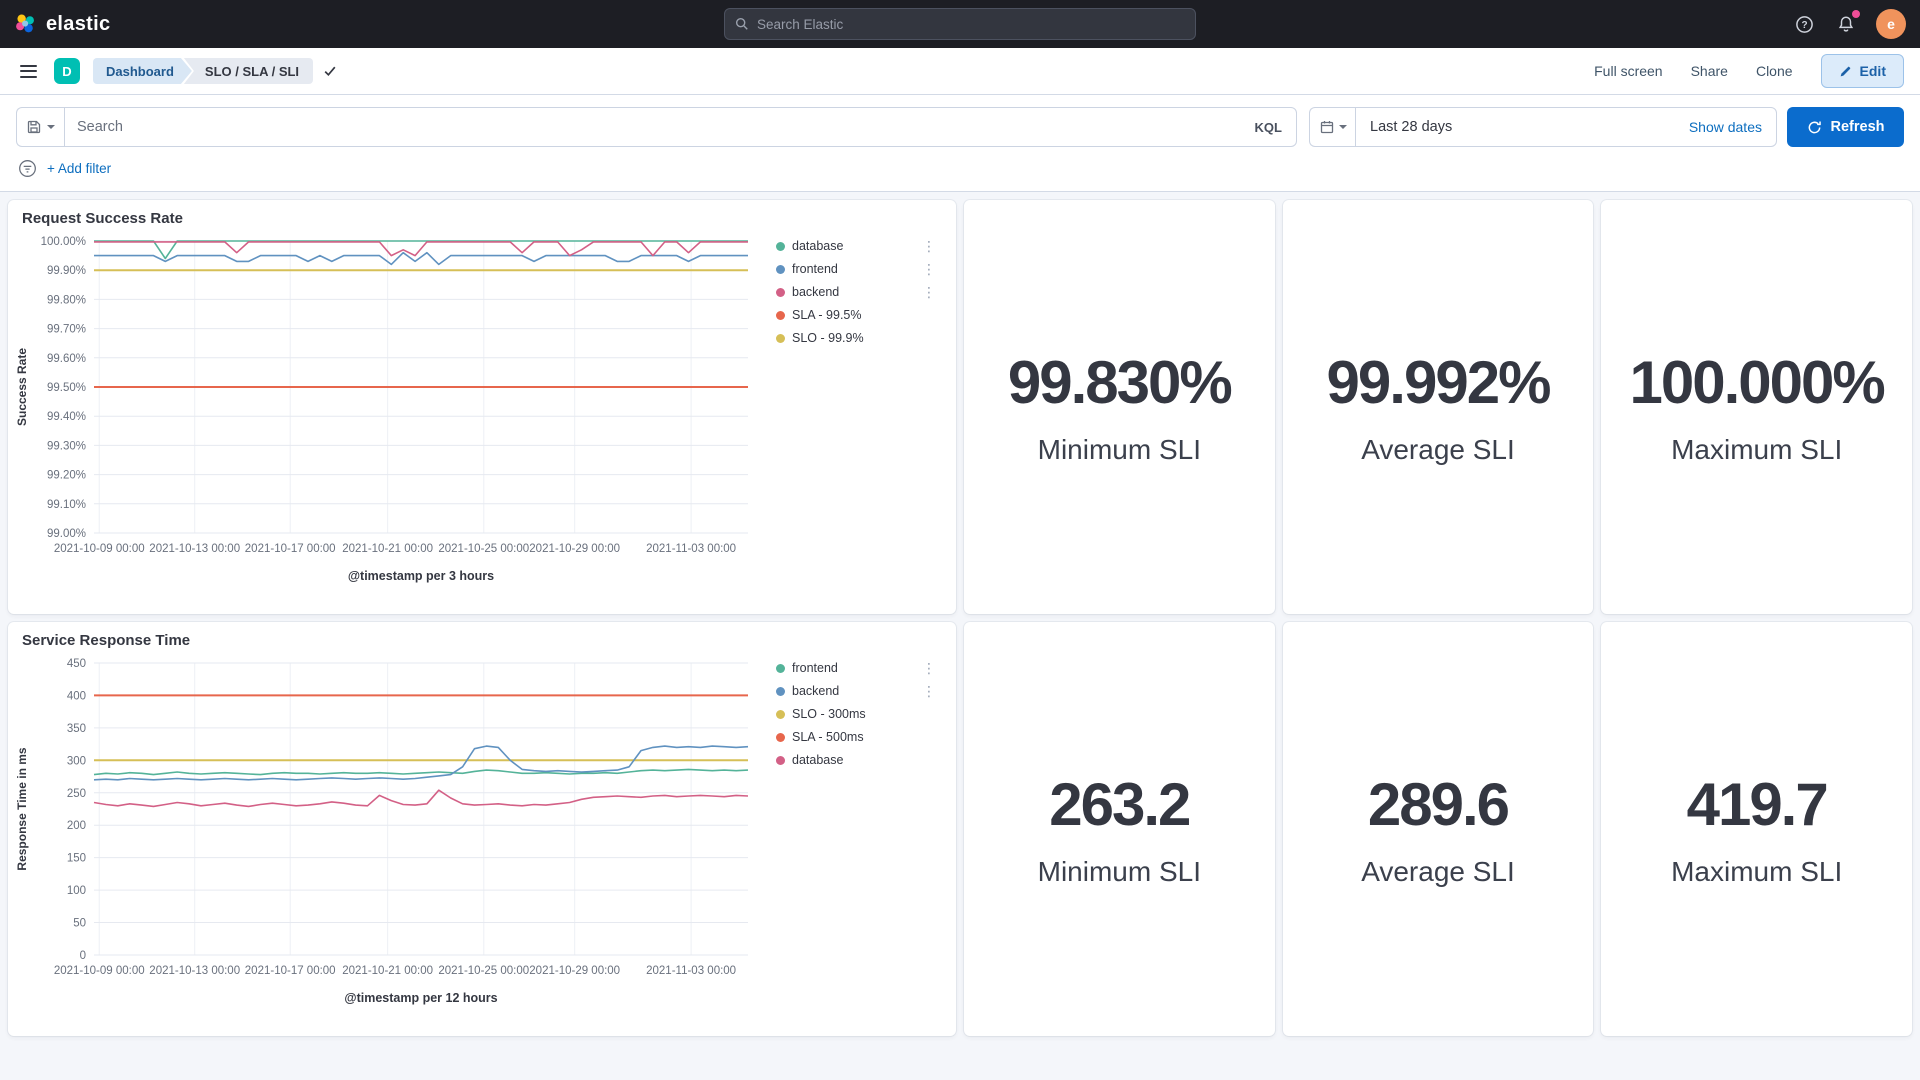 This screenshot has width=1920, height=1080. Describe the element at coordinates (1709, 71) in the screenshot. I see `share-button: Share` at that location.